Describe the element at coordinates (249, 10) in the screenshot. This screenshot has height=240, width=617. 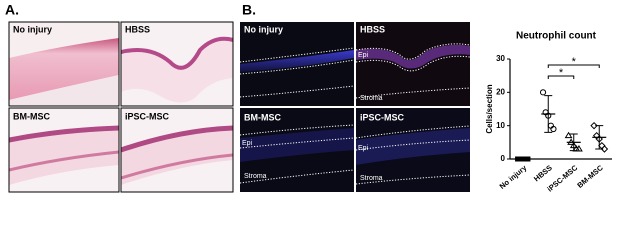
I see `panel-label: B.` at that location.